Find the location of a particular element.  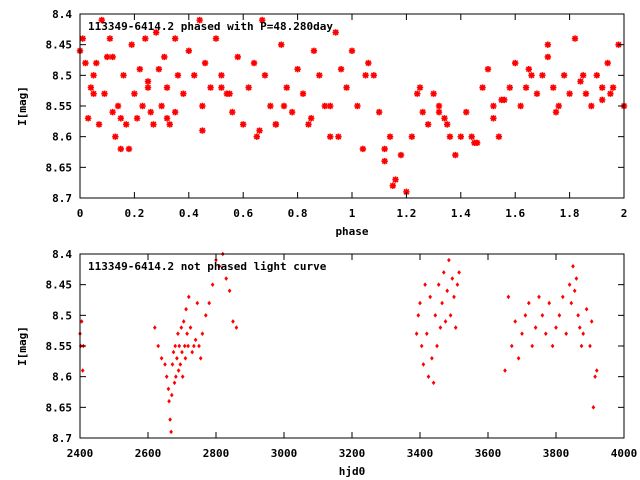

lightcurve-y-tick-label: 8.4 is located at coordinates (62, 254).